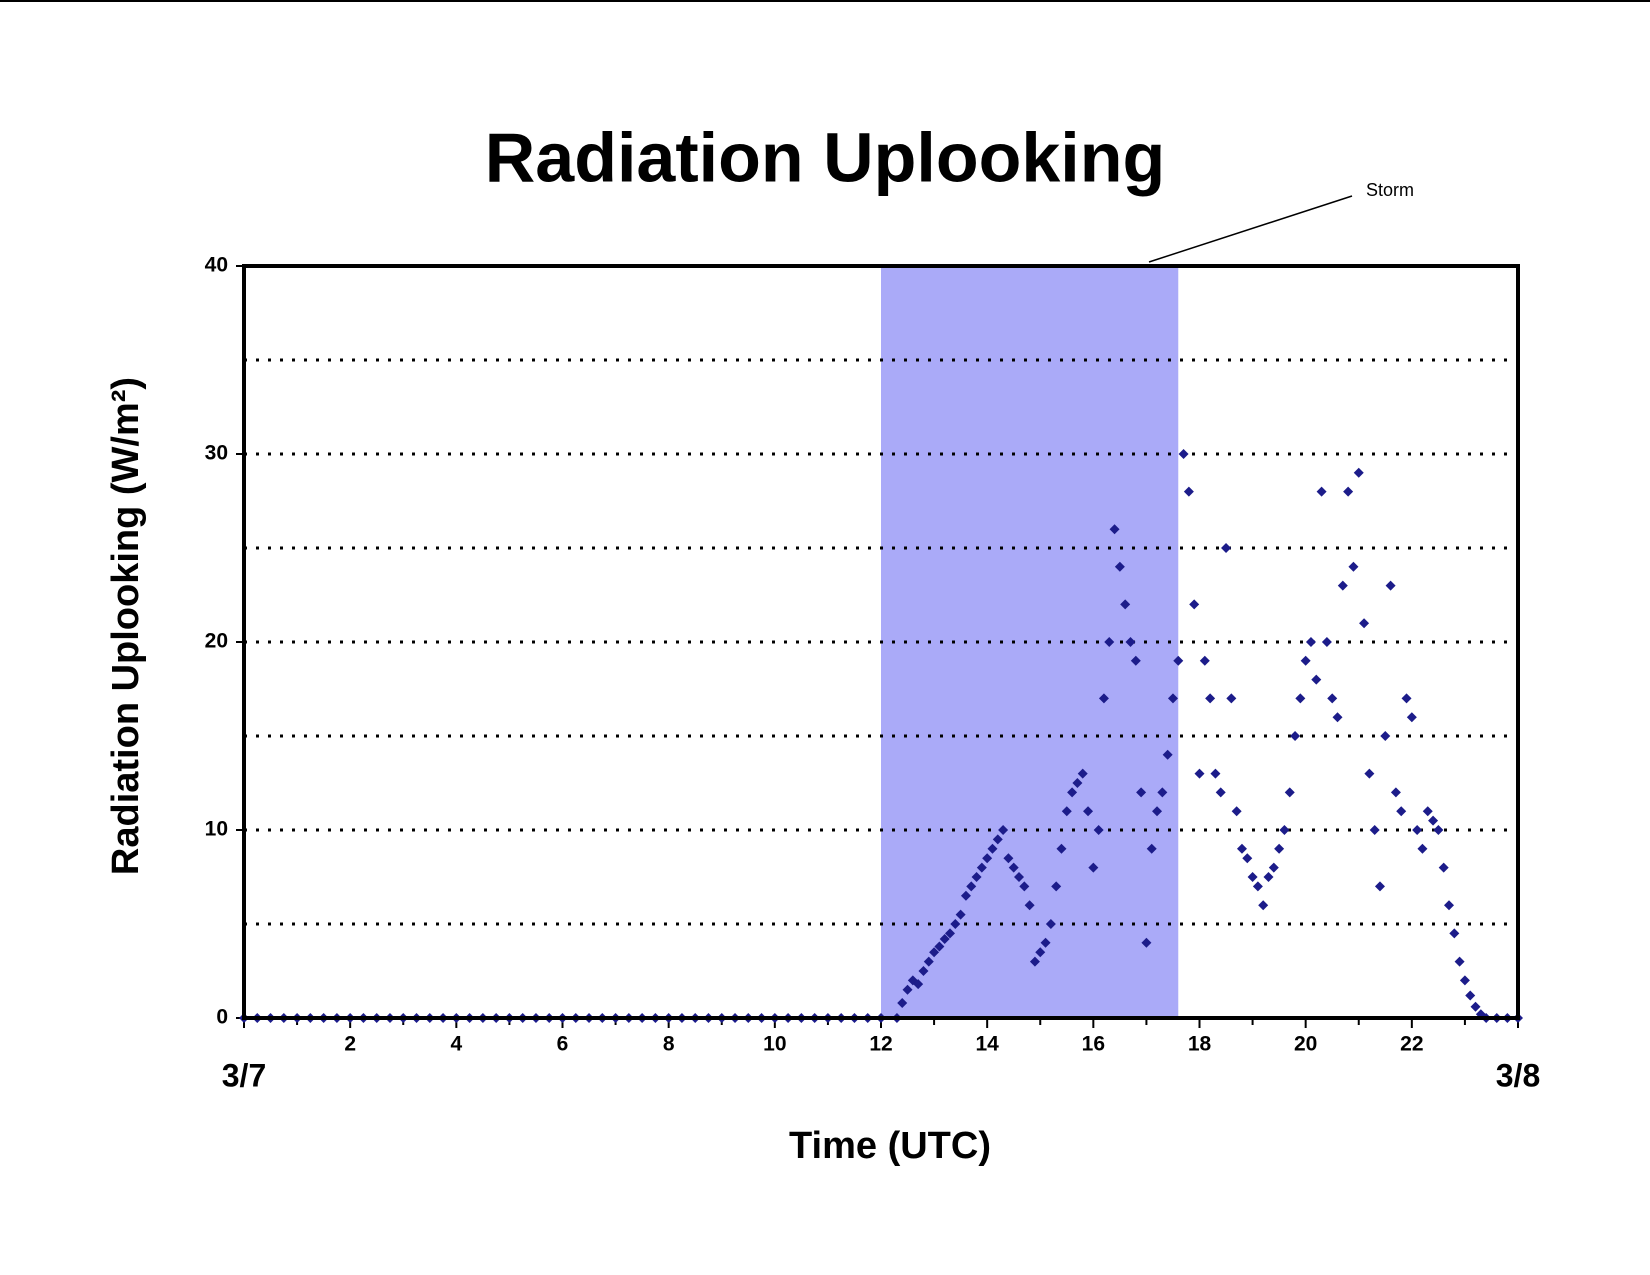 The height and width of the screenshot is (1275, 1650). Describe the element at coordinates (1093, 1044) in the screenshot. I see `x-tick-label: 16` at that location.